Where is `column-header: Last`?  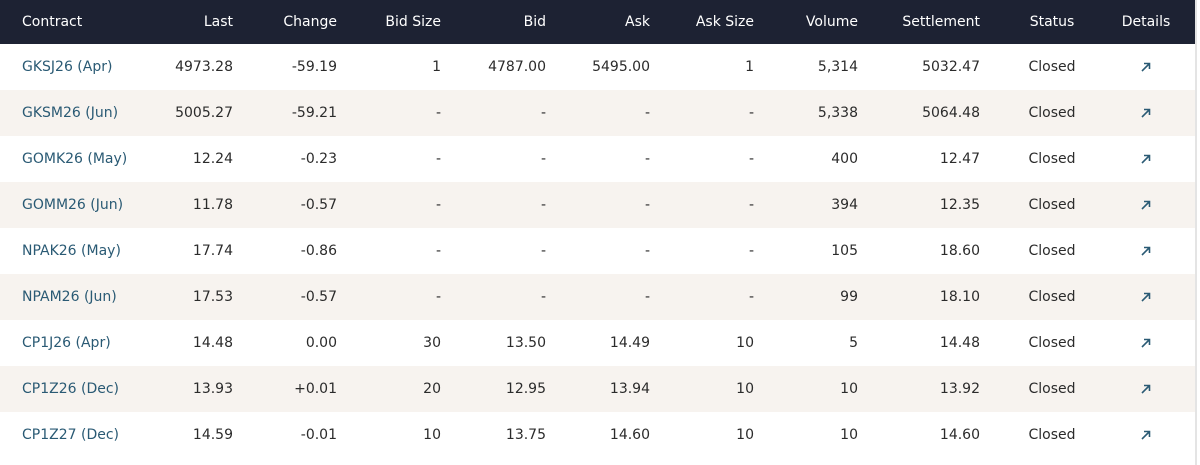 column-header: Last is located at coordinates (218, 22).